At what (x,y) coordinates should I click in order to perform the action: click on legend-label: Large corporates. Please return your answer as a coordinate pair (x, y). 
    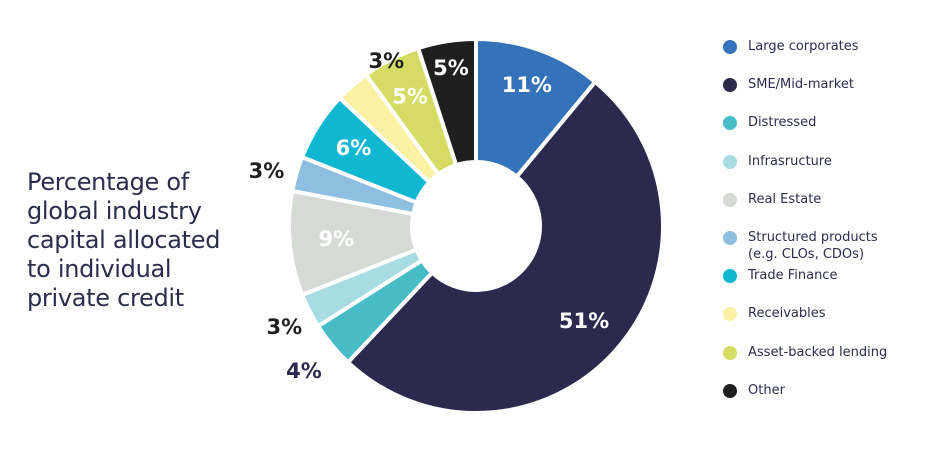
    Looking at the image, I should click on (803, 46).